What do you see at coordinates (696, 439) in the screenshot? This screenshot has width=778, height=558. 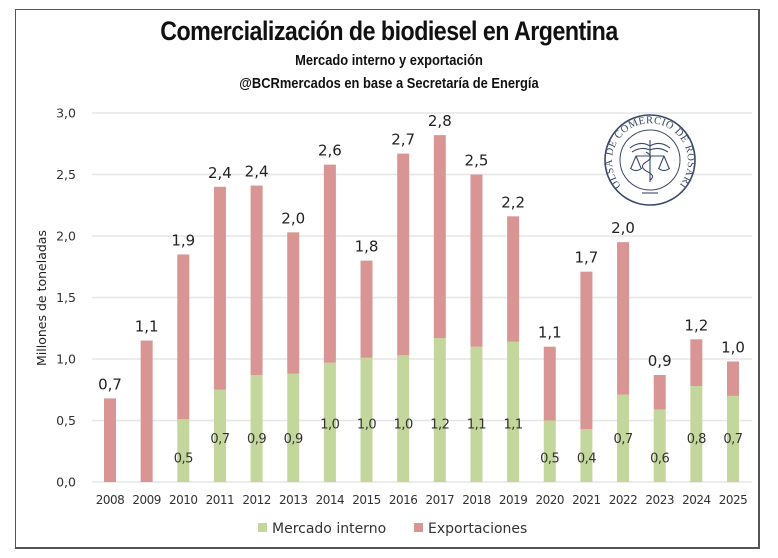 I see `interno-label: 0,8` at bounding box center [696, 439].